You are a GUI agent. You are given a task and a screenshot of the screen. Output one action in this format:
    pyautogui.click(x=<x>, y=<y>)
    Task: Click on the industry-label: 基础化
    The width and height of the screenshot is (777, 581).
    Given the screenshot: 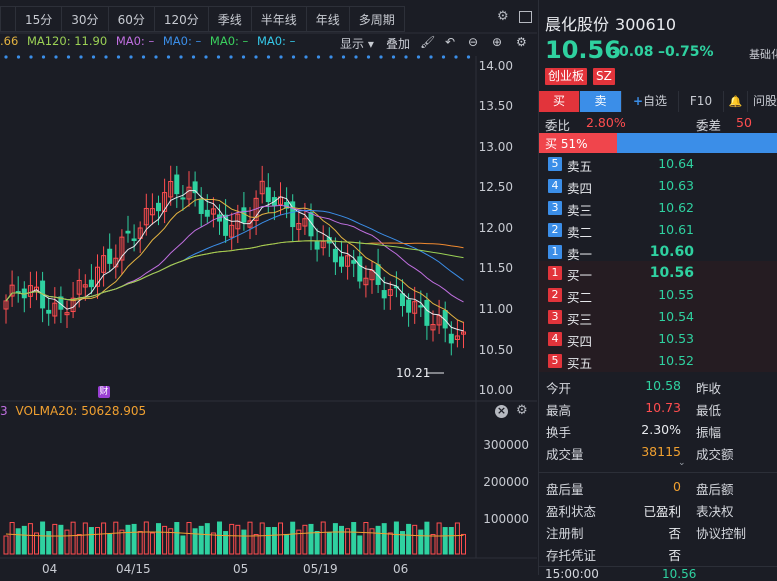 What is the action you would take?
    pyautogui.click(x=763, y=54)
    